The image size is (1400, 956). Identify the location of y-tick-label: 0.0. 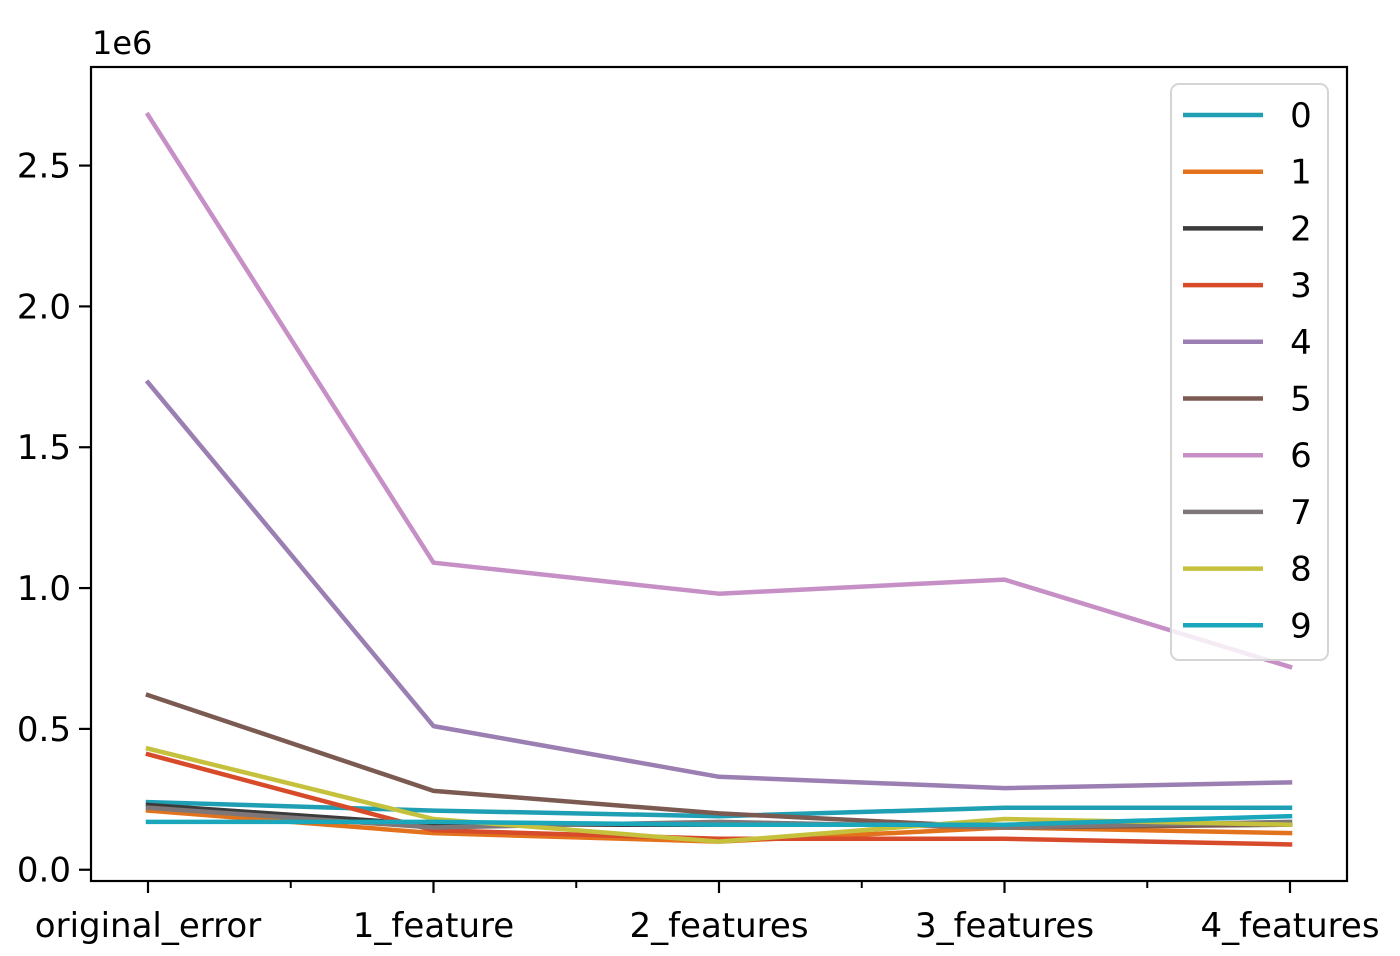
(44, 871).